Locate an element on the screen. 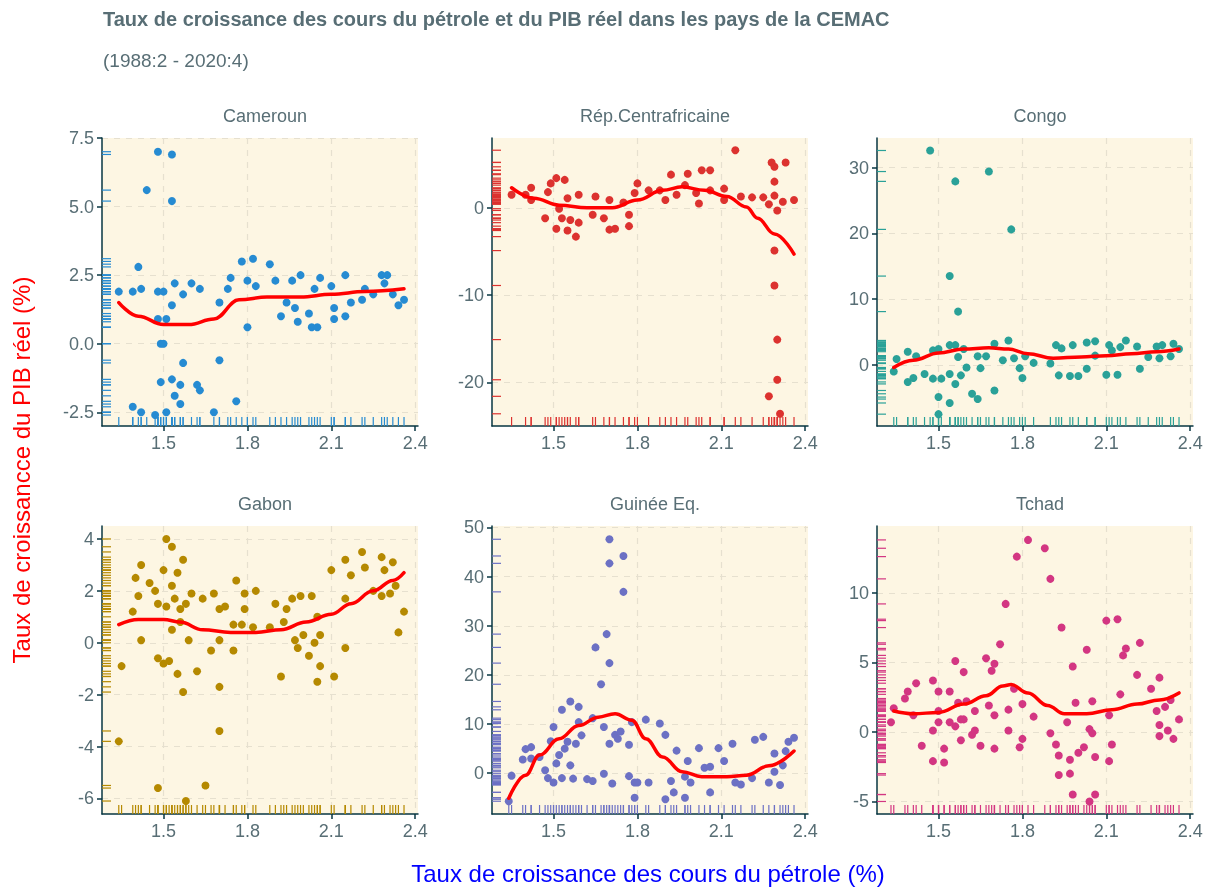 Image resolution: width=1213 pixels, height=890 pixels. y-tick-label: 5 is located at coordinates (863, 662).